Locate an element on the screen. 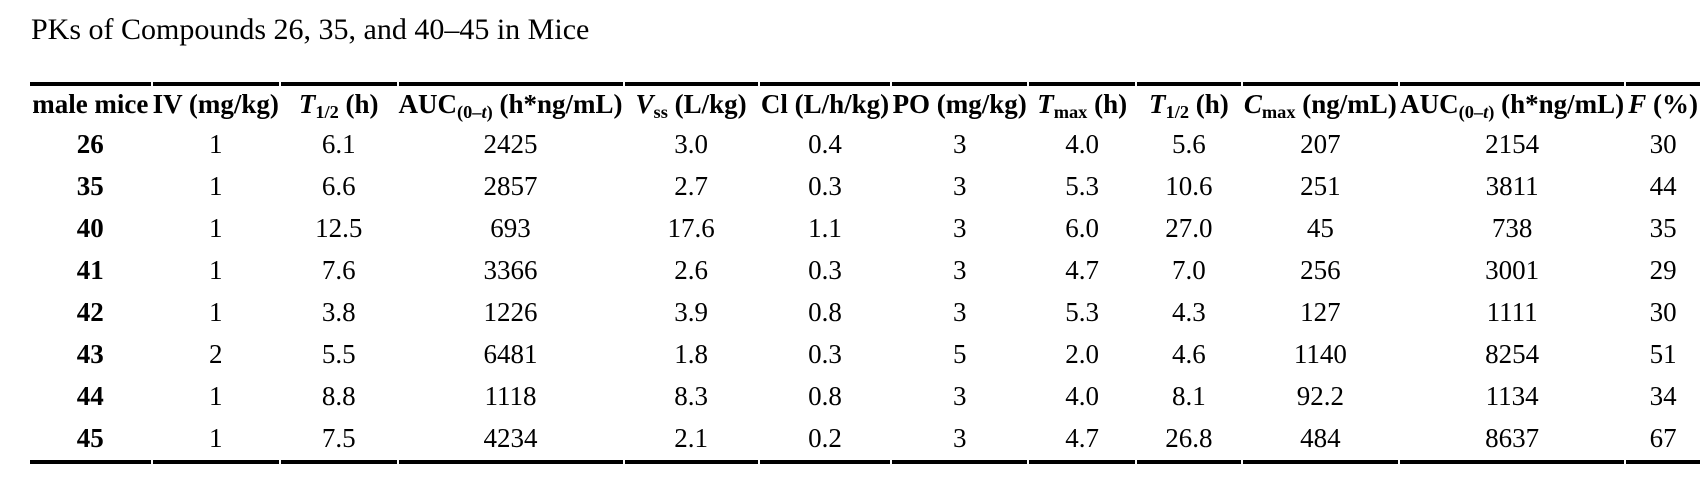 The width and height of the screenshot is (1702, 484). table-cell: 51 is located at coordinates (1663, 354).